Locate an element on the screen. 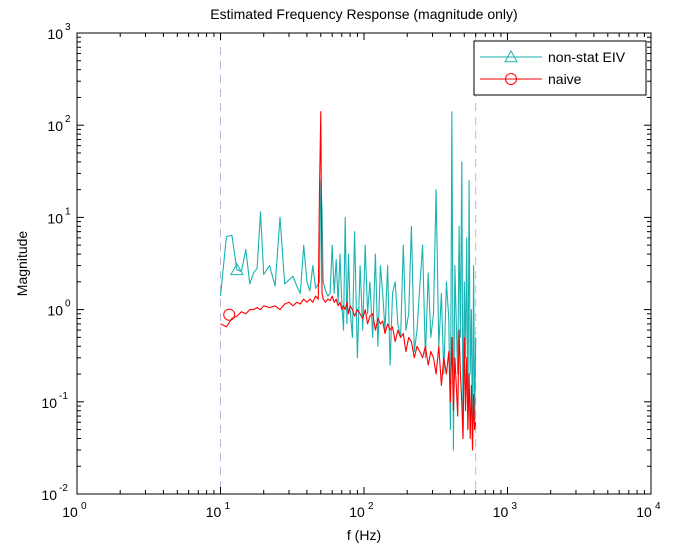  series-marker-triangle is located at coordinates (237, 269).